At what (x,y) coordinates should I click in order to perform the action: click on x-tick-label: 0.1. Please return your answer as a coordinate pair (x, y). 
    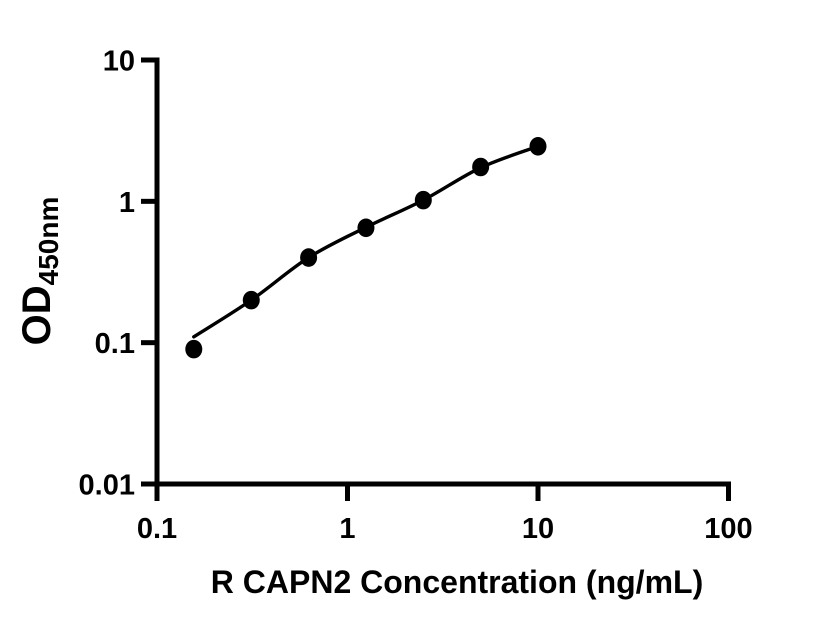
    Looking at the image, I should click on (157, 529).